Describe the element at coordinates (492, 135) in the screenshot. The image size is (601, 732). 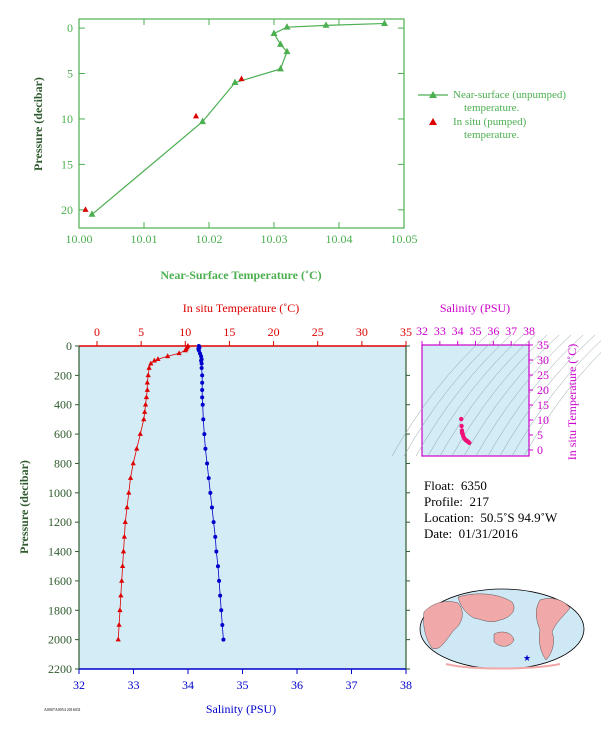
I see `legend-label-pumped-line2: temperature.` at that location.